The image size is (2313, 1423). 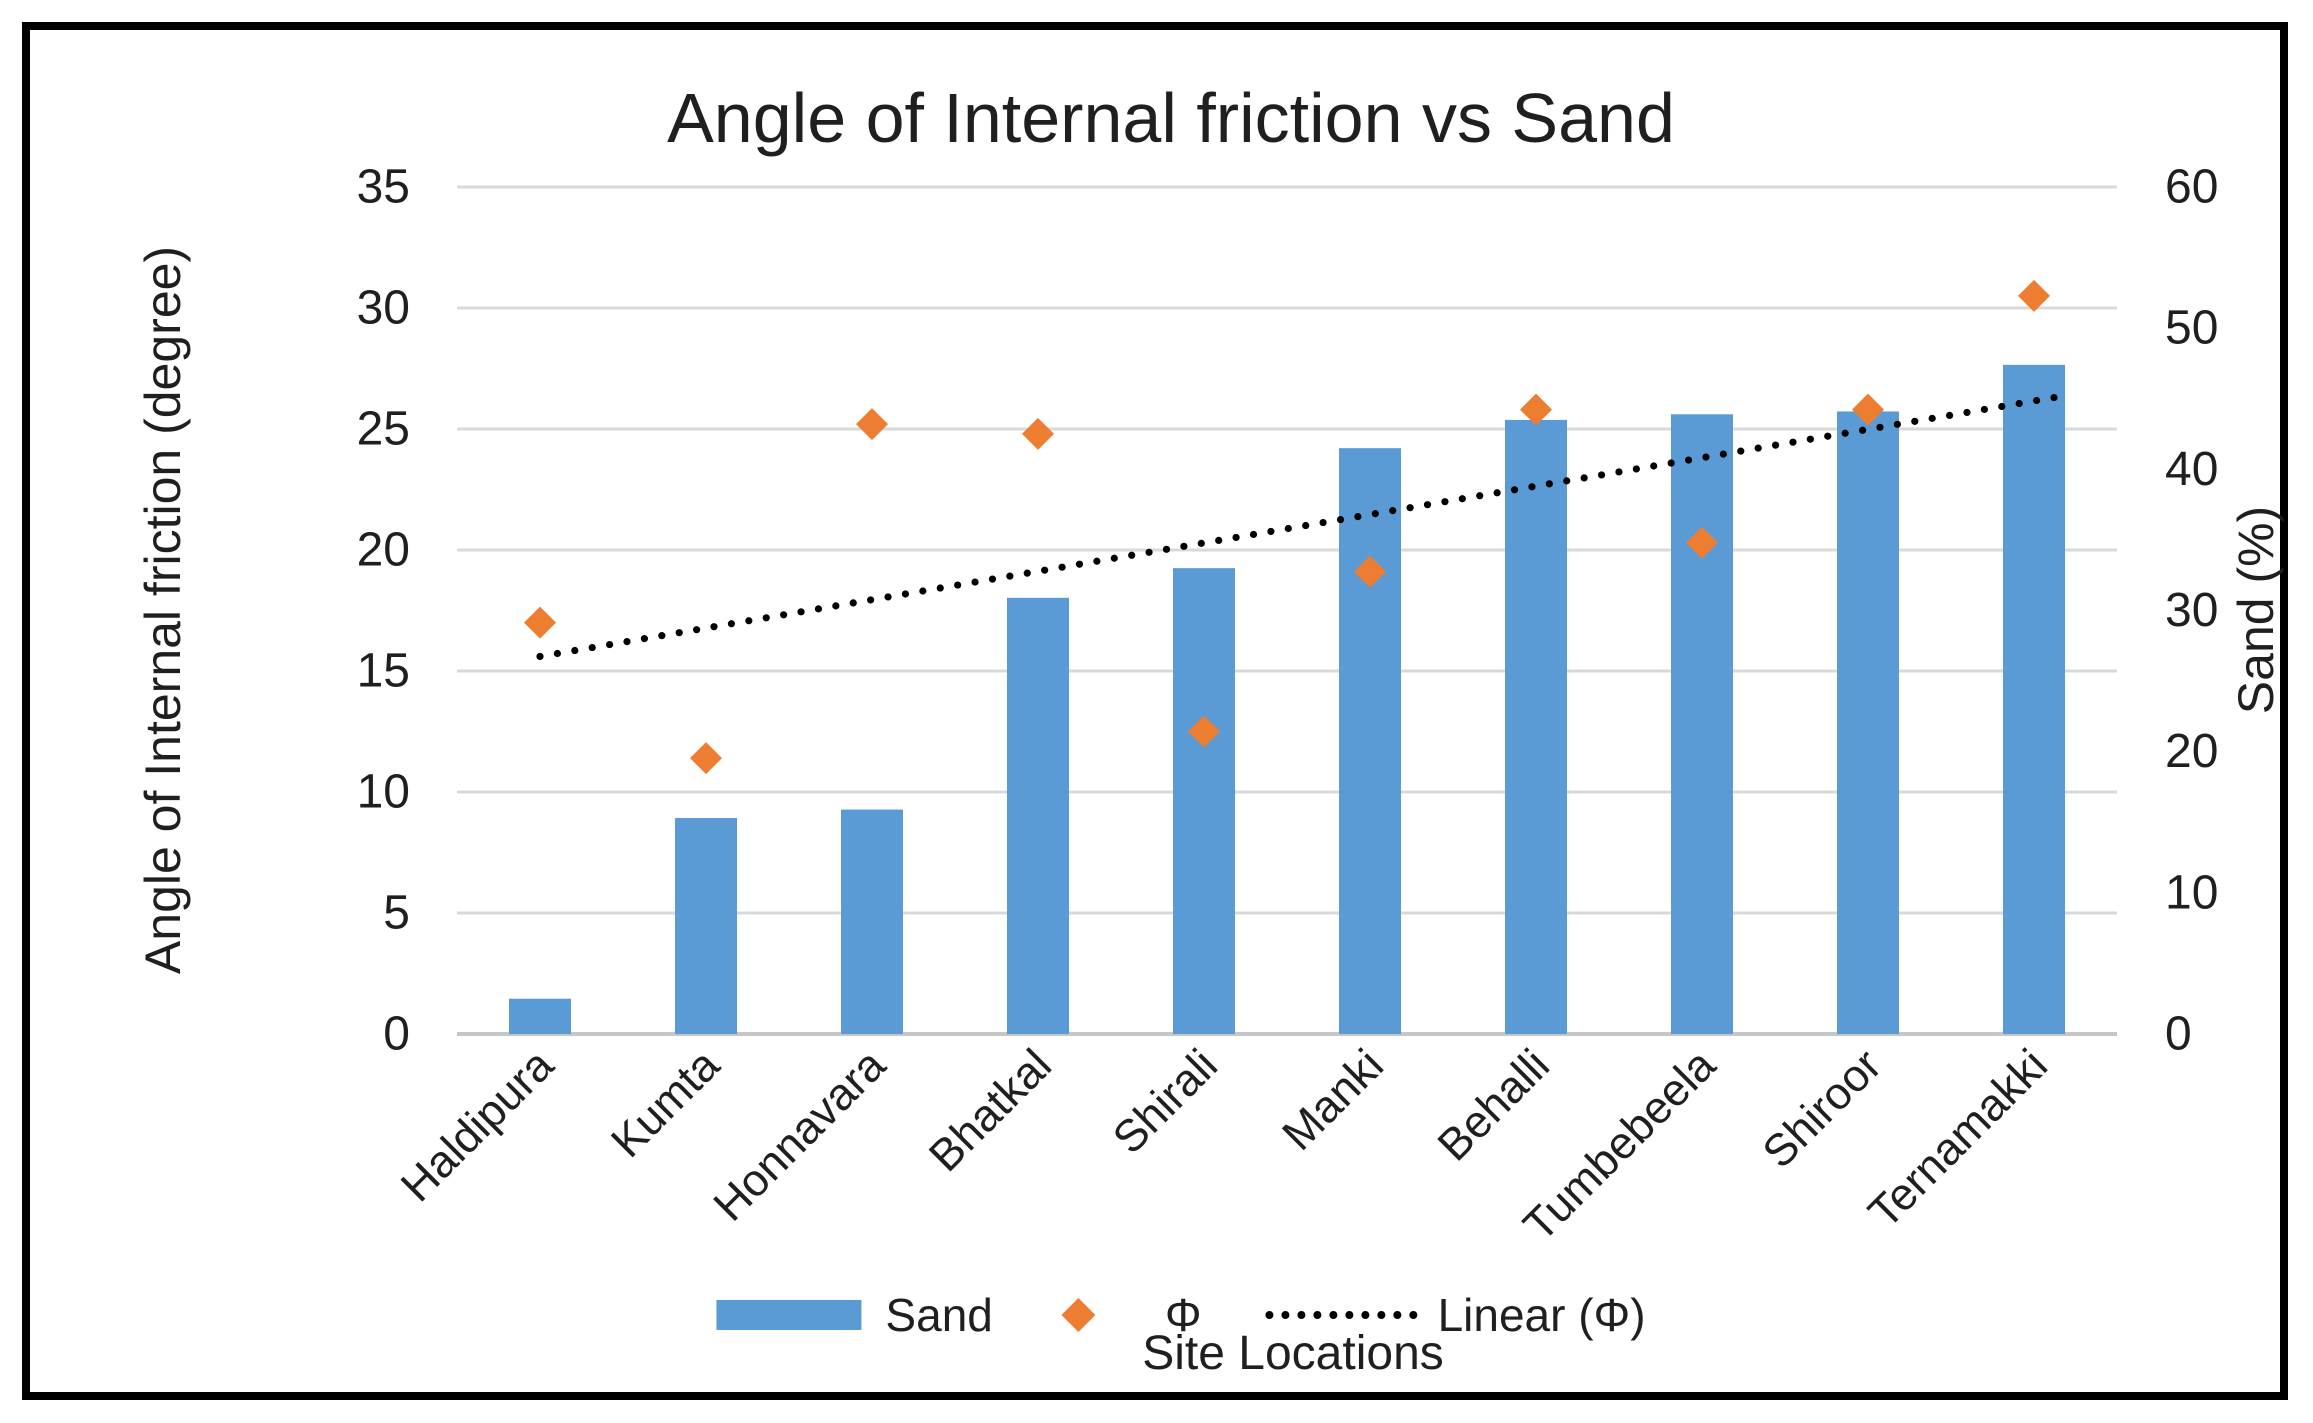 What do you see at coordinates (2034, 699) in the screenshot?
I see `bar-ternamakki` at bounding box center [2034, 699].